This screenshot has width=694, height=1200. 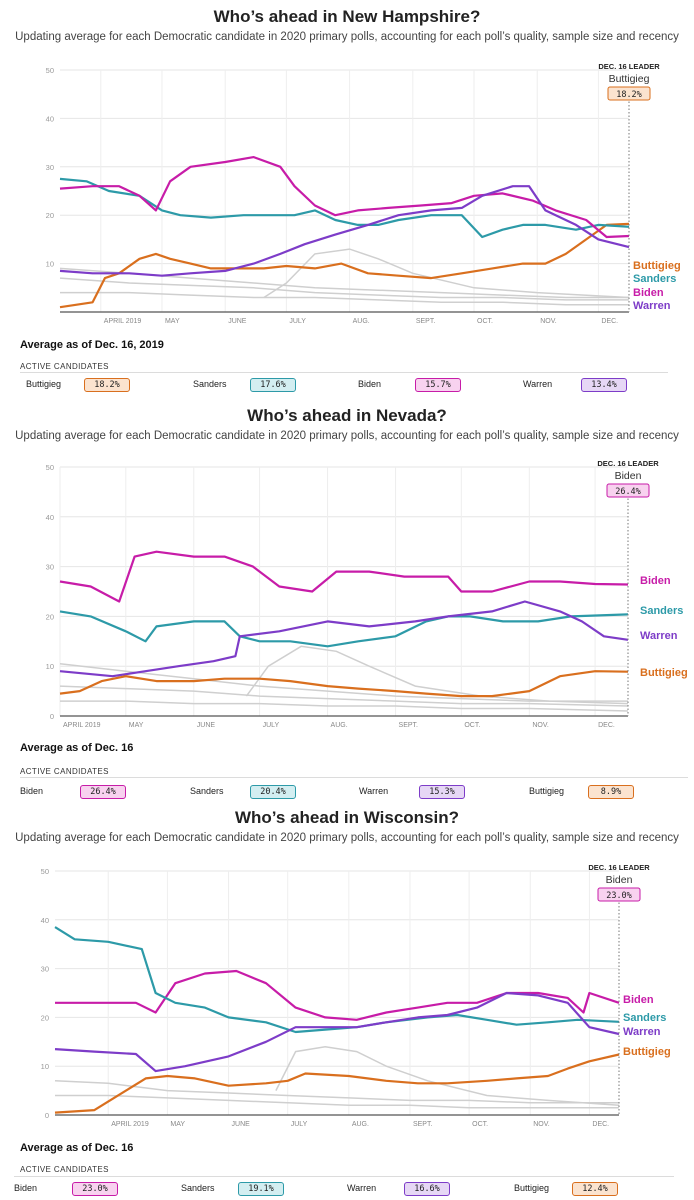 What do you see at coordinates (95, 1189) in the screenshot?
I see `candidate-value-badge: 23.0%` at bounding box center [95, 1189].